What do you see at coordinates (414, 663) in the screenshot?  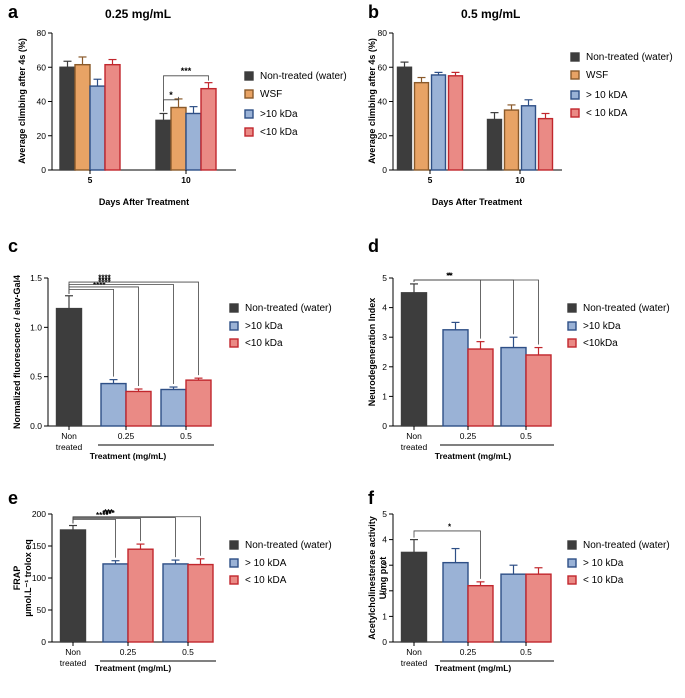 I see `panel-f-x-tick-label: treated` at bounding box center [414, 663].